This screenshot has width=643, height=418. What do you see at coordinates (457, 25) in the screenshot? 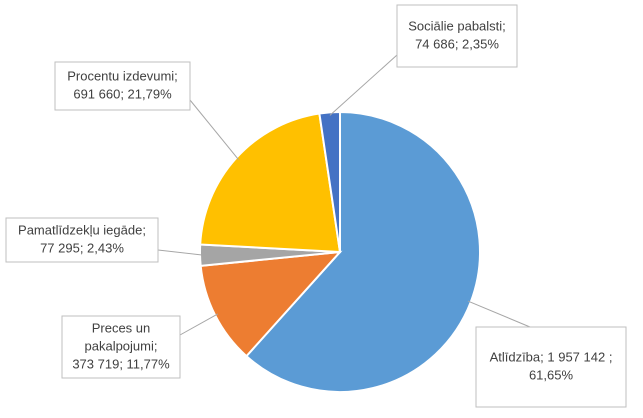
I see `data-label: Sociālie pabalsti;` at bounding box center [457, 25].